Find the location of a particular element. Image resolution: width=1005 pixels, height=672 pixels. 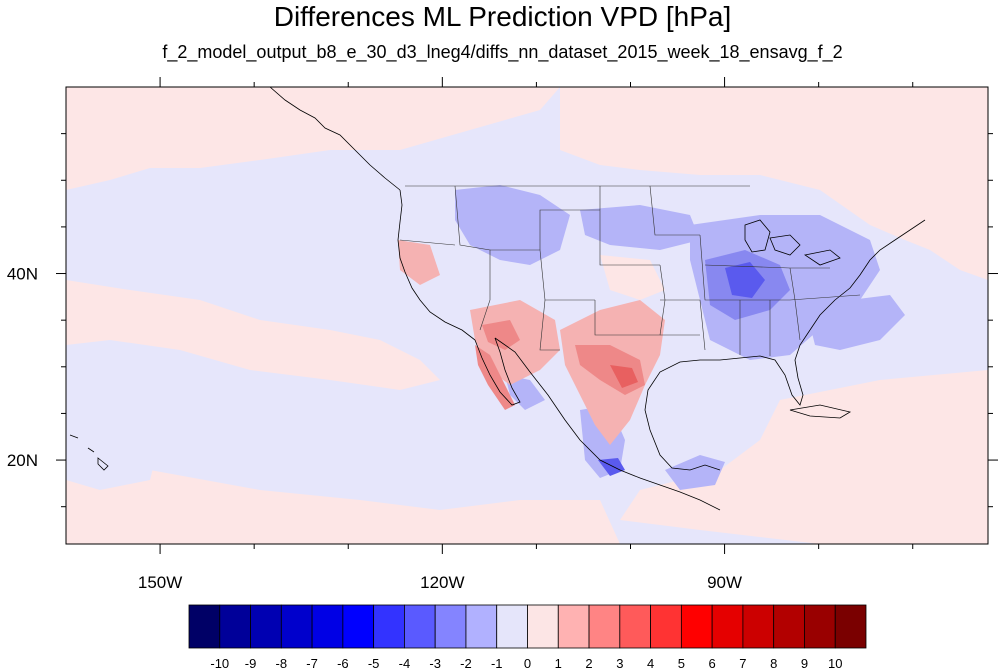

field-pos-subtropical-pacific is located at coordinates (253, 335).